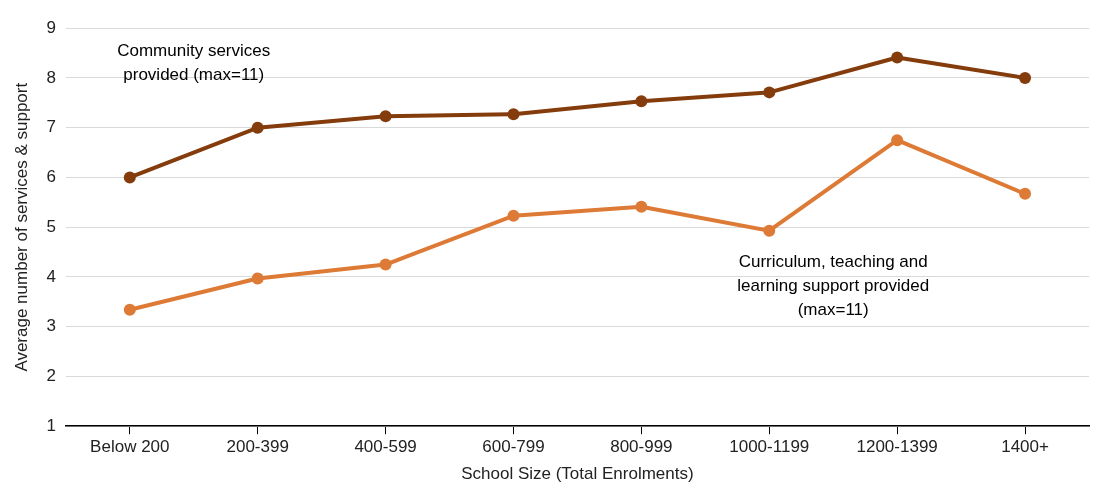 The width and height of the screenshot is (1103, 497). I want to click on x-tick-label: 1000-1199, so click(769, 447).